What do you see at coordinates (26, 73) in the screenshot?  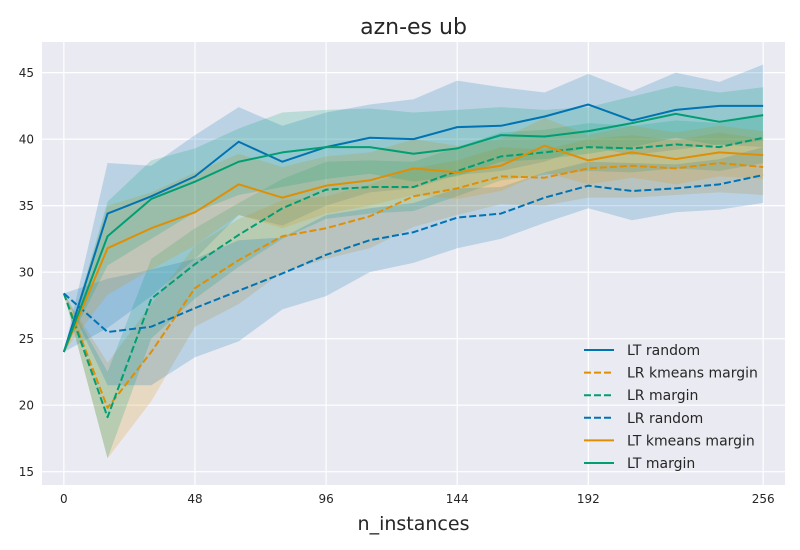 I see `y-tick-label: 45` at bounding box center [26, 73].